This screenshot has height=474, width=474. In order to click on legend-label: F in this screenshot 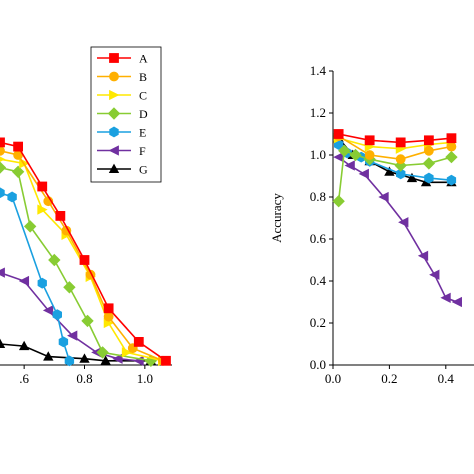, I will do `click(142, 151)`.